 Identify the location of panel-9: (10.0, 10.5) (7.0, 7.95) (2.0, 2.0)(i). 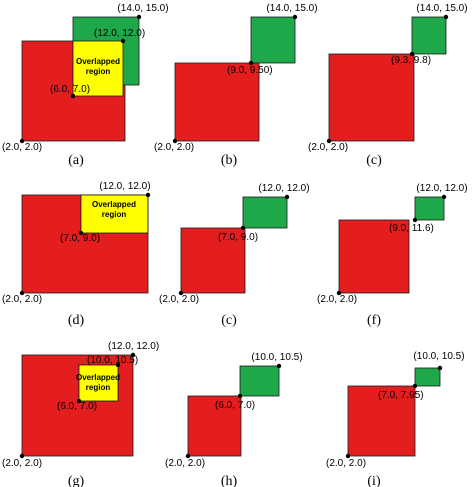
(395, 419).